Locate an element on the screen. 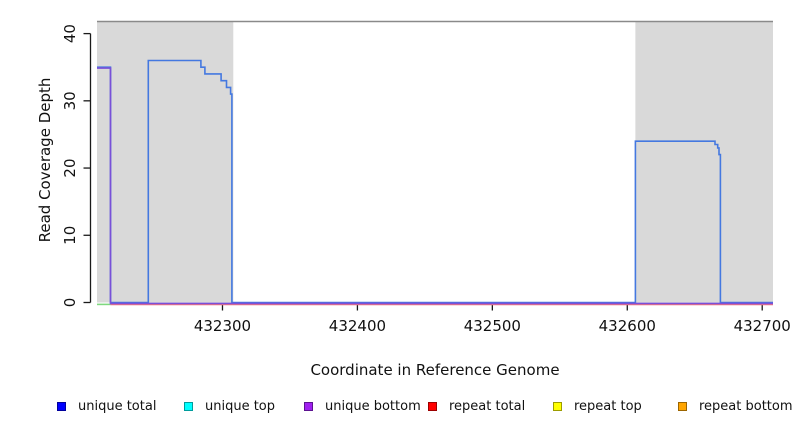 The height and width of the screenshot is (432, 792). x-tick-label: 432500 is located at coordinates (492, 326).